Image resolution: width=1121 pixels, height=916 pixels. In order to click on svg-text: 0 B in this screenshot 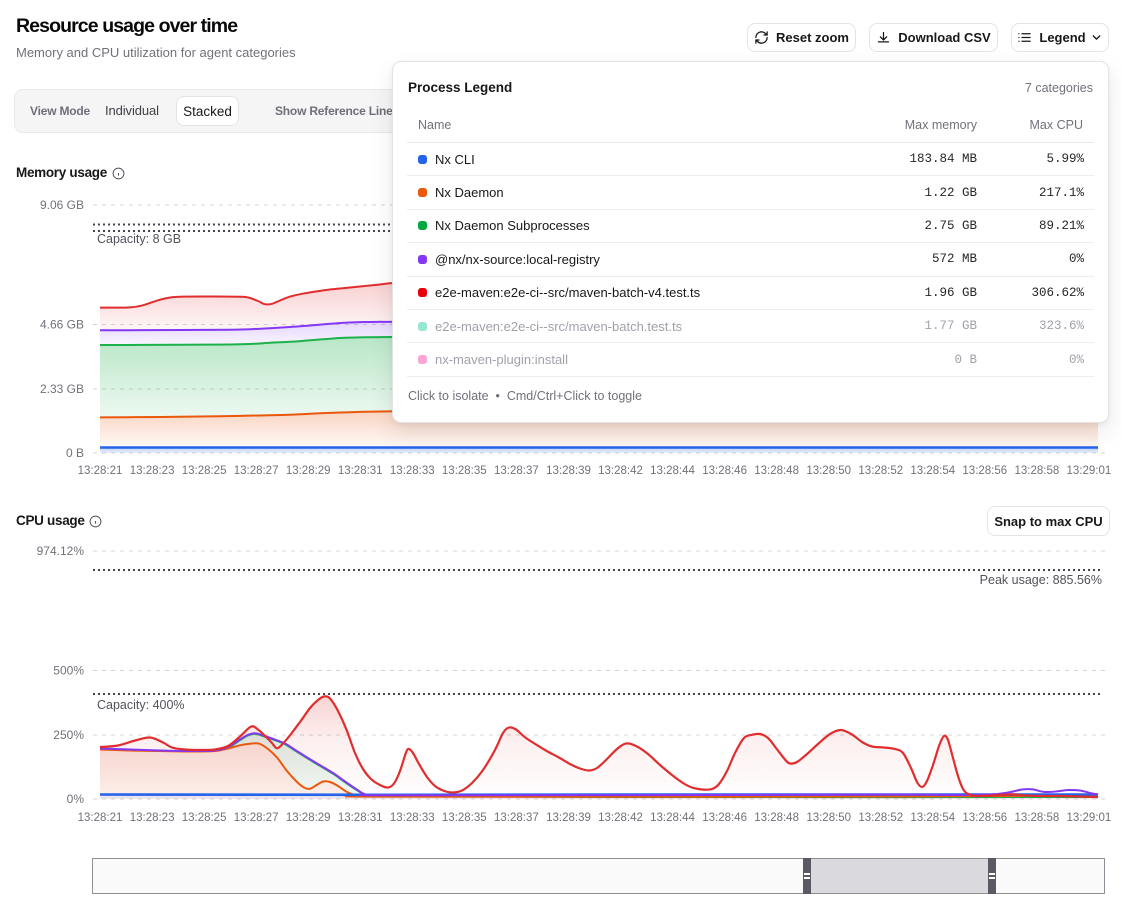, I will do `click(75, 453)`.